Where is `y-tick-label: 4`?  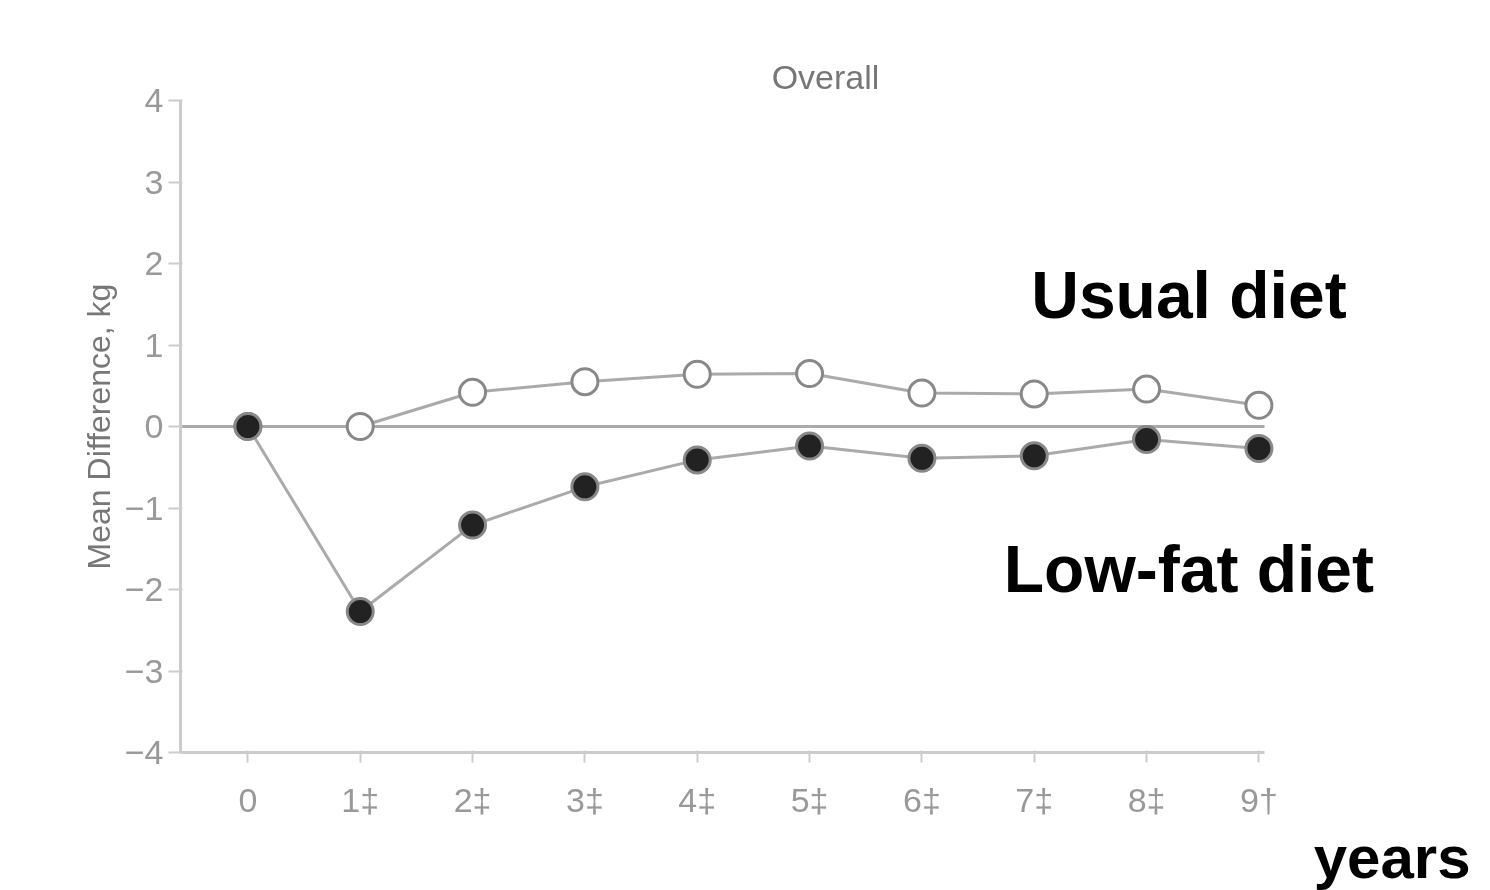
y-tick-label: 4 is located at coordinates (154, 100).